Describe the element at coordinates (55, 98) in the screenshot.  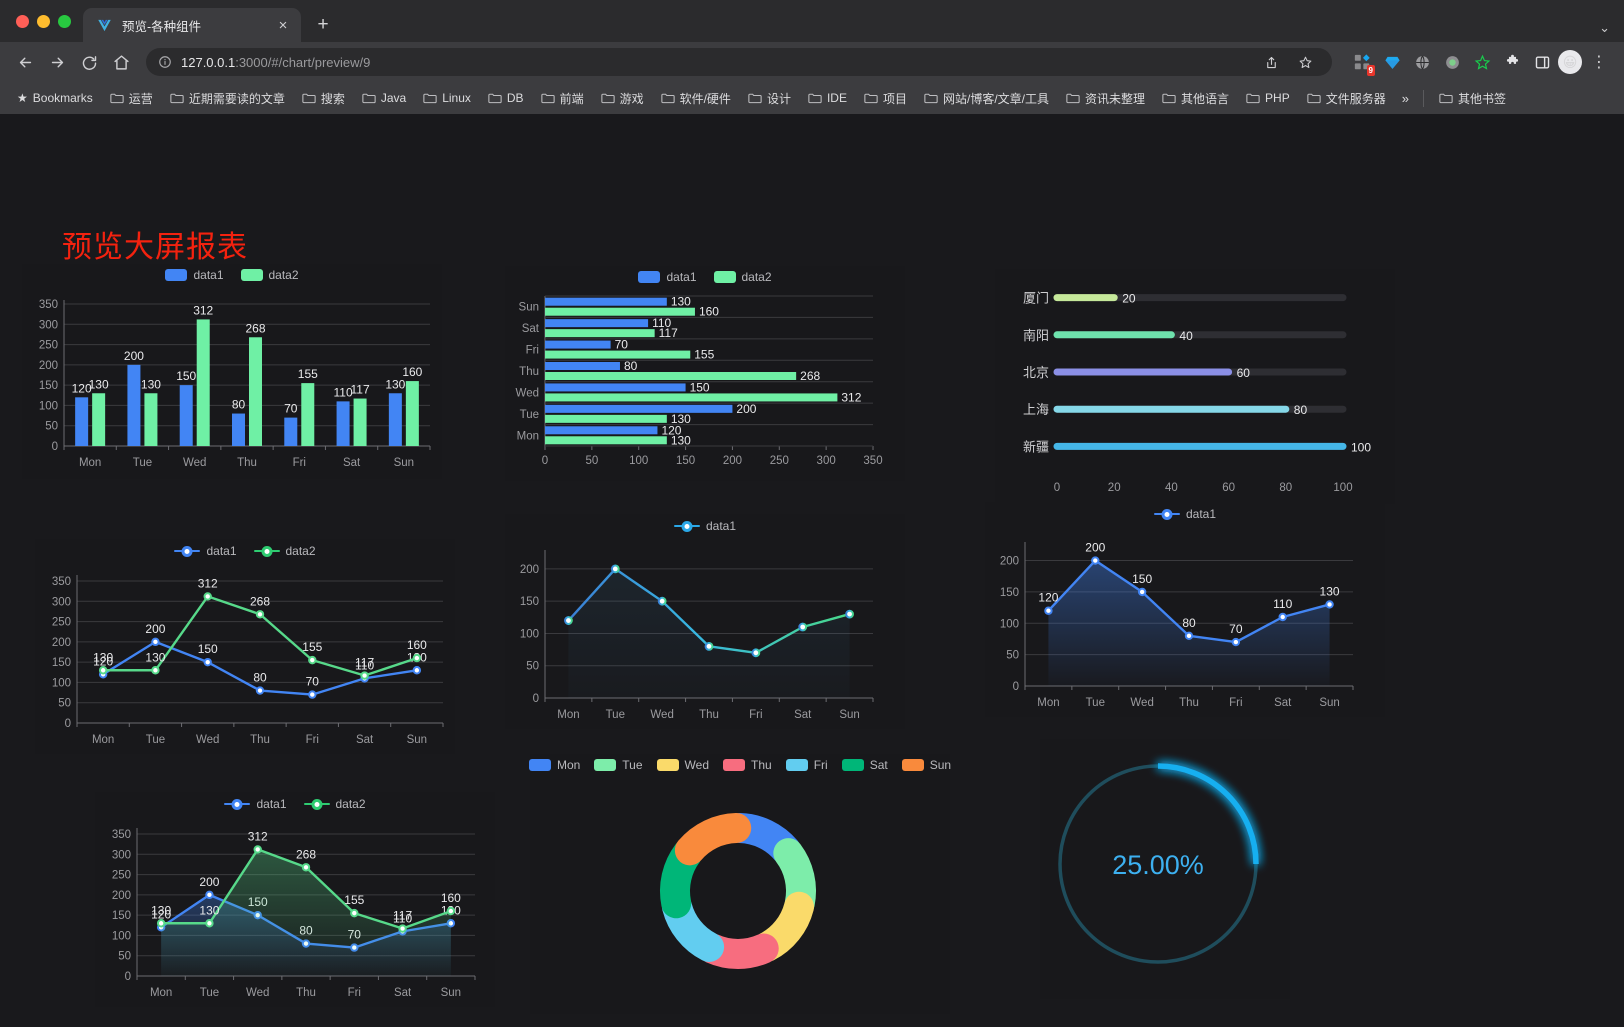
I see `bookmarks-root: ★ Bookmarks` at that location.